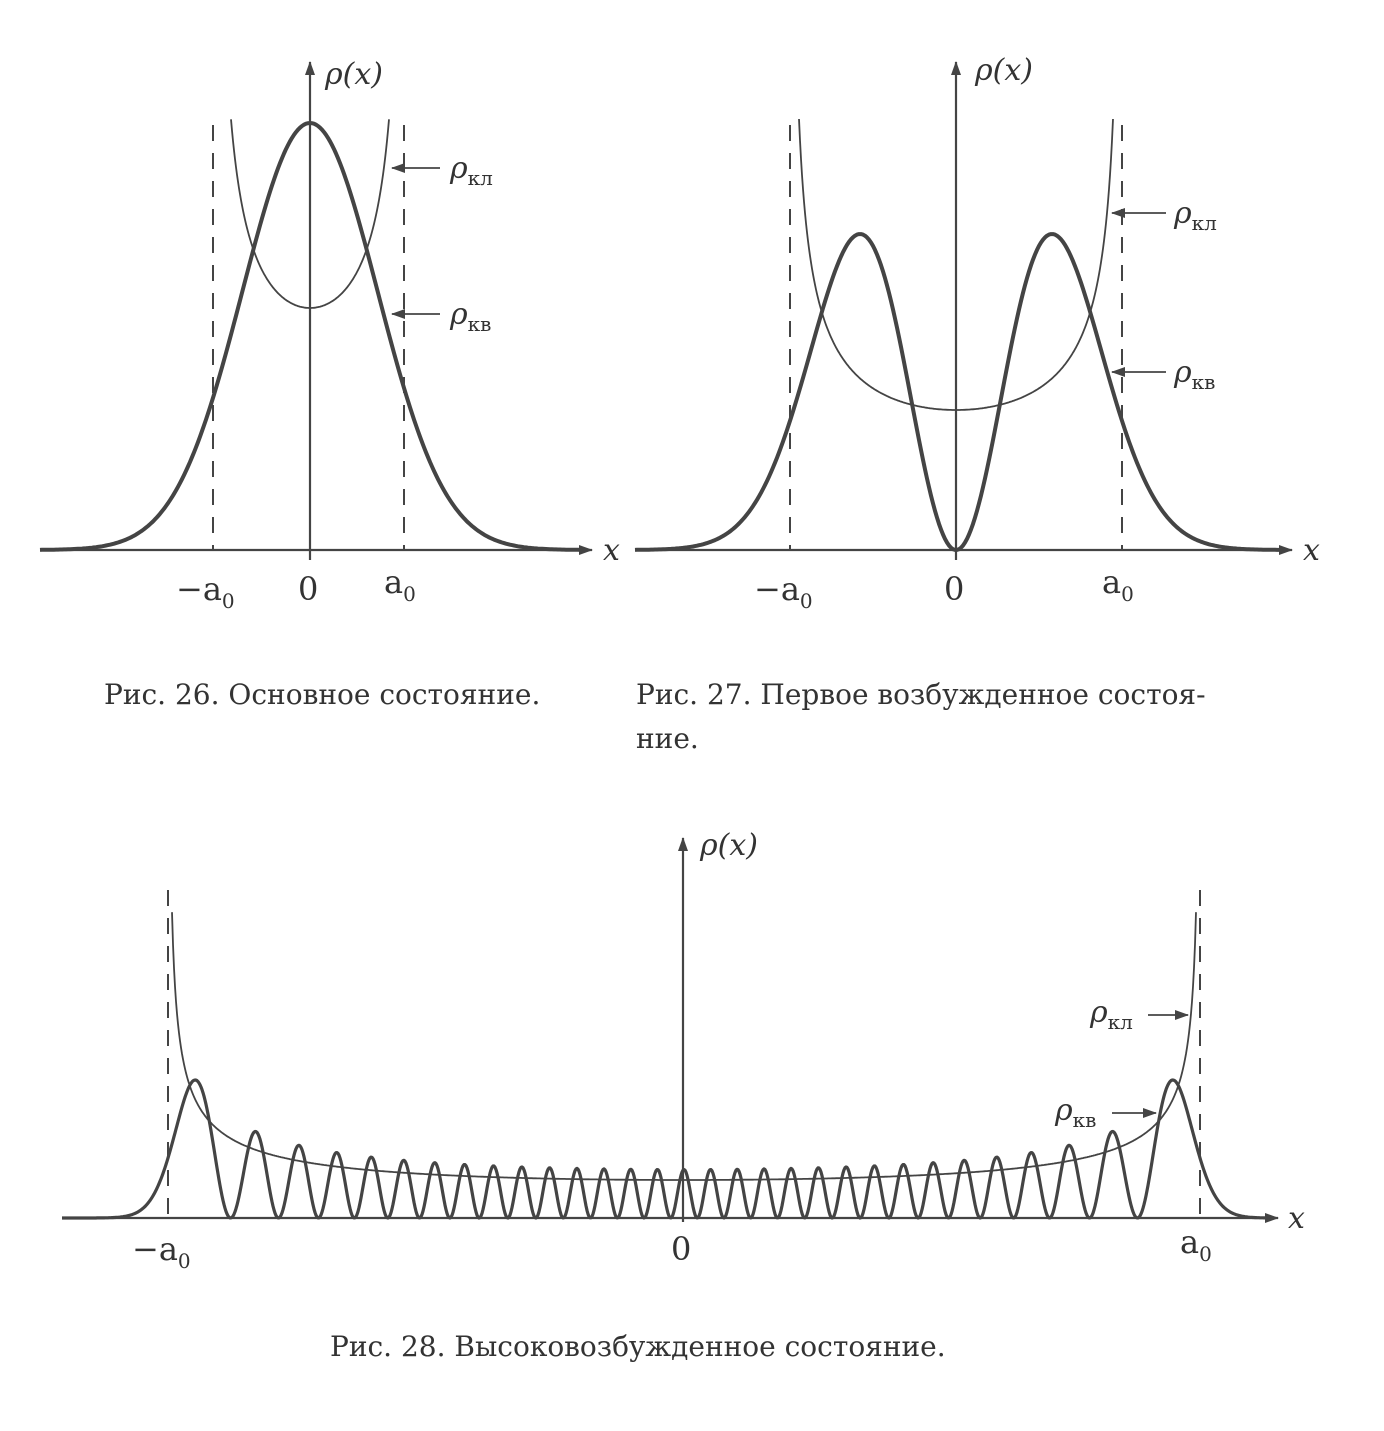 Image resolution: width=1384 pixels, height=1431 pixels. I want to click on fig28-tick-a0: a0, so click(1196, 1244).